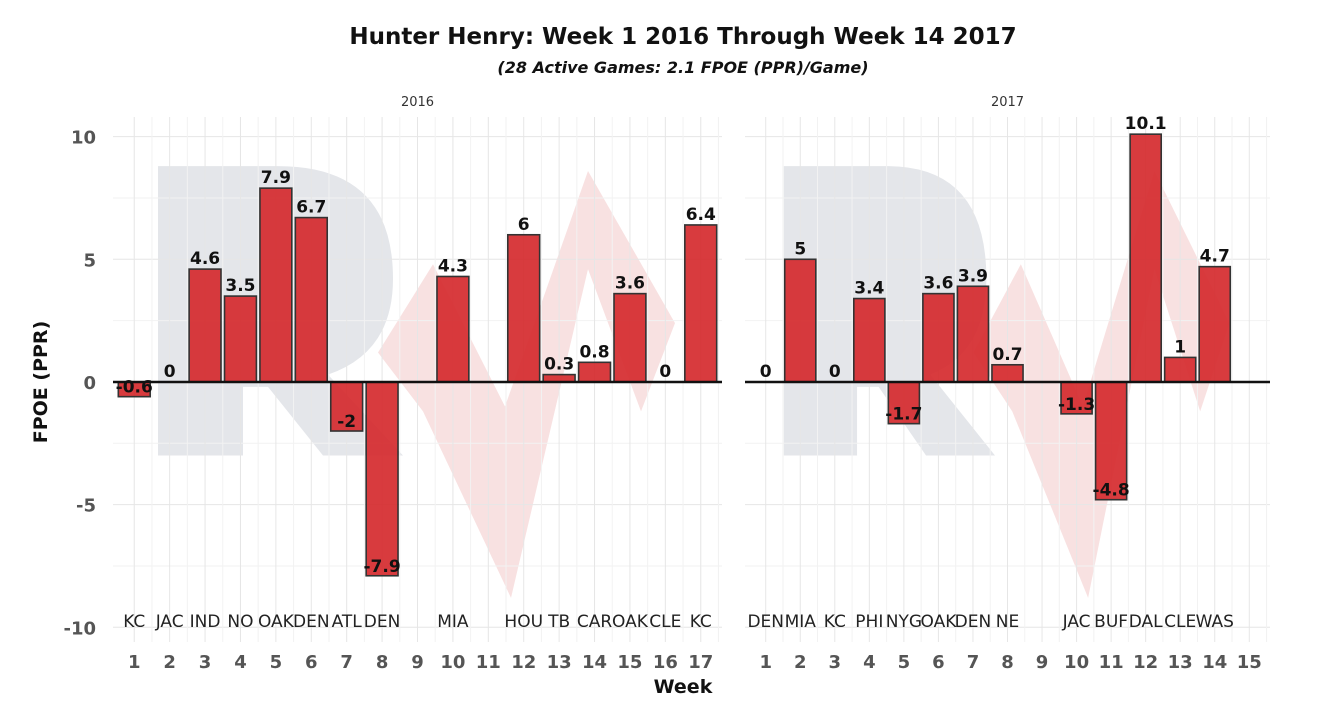 This screenshot has height=714, width=1330. What do you see at coordinates (205, 259) in the screenshot?
I see `data-label: 4.6` at bounding box center [205, 259].